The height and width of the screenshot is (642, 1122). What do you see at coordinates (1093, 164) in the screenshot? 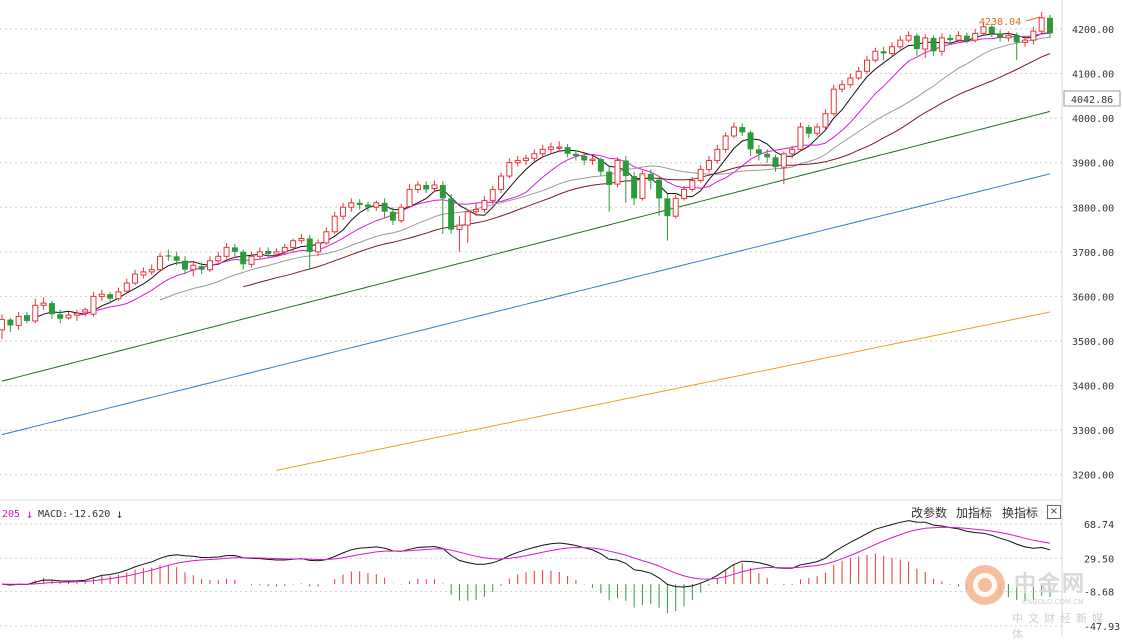
I see `y-tick-label: 3900.00` at bounding box center [1093, 164].